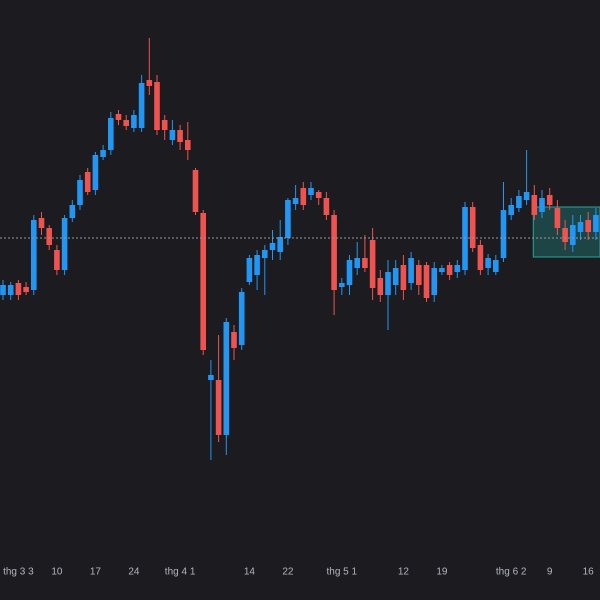  I want to click on x-tick-label: 16, so click(589, 572).